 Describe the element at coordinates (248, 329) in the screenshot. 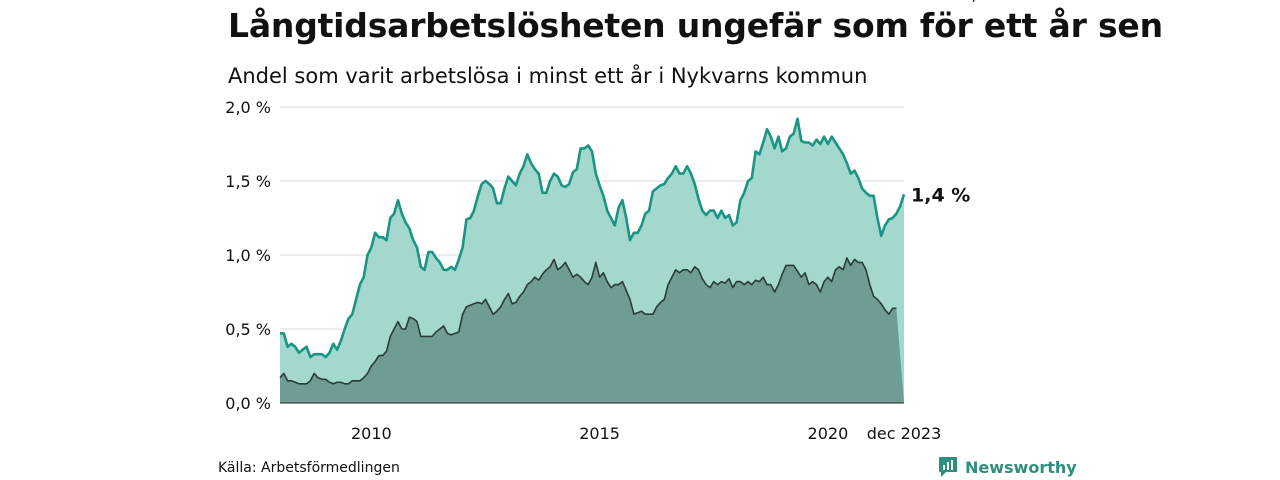

I see `y-tick-label: 0,5 %` at that location.